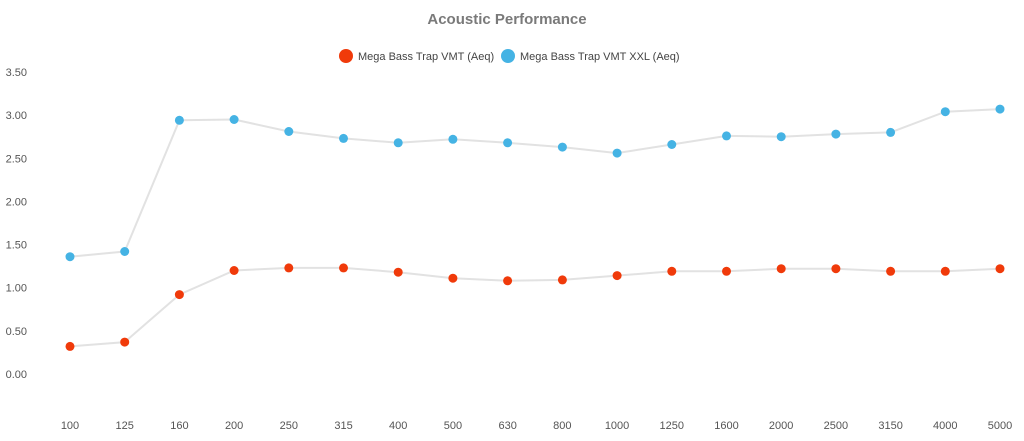 The image size is (1024, 441). I want to click on x-tick-label: 500, so click(453, 426).